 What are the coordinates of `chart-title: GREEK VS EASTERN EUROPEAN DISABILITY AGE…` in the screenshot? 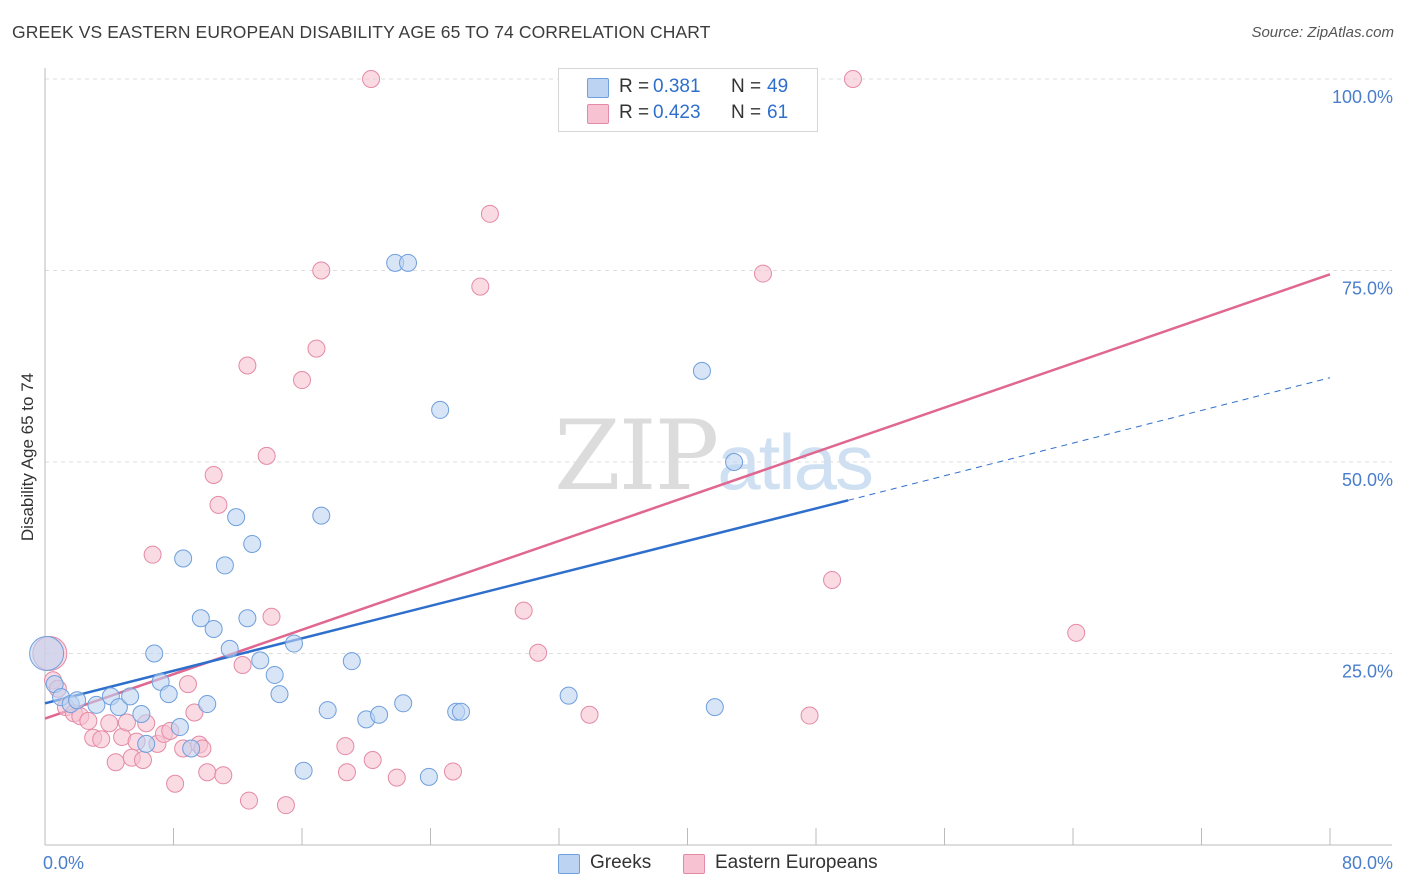 It's located at (361, 32).